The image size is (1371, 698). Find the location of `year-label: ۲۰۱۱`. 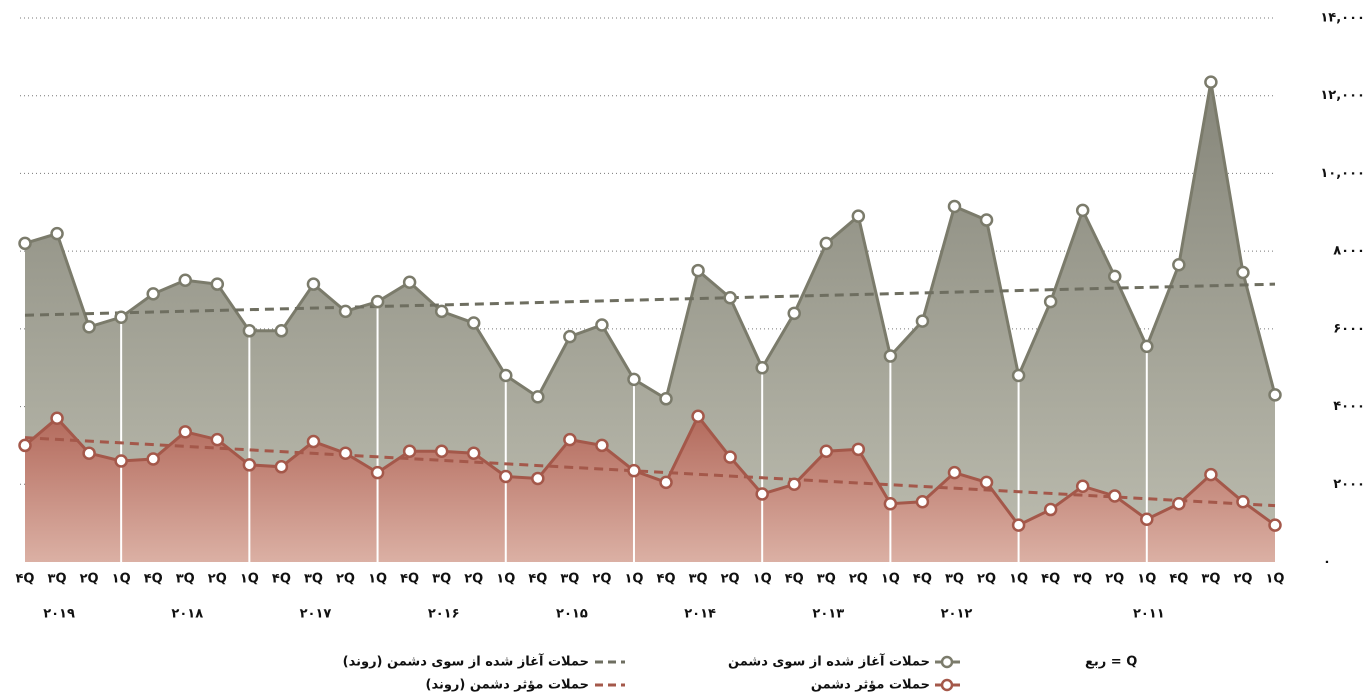

year-label: ۲۰۱۱ is located at coordinates (1149, 614).